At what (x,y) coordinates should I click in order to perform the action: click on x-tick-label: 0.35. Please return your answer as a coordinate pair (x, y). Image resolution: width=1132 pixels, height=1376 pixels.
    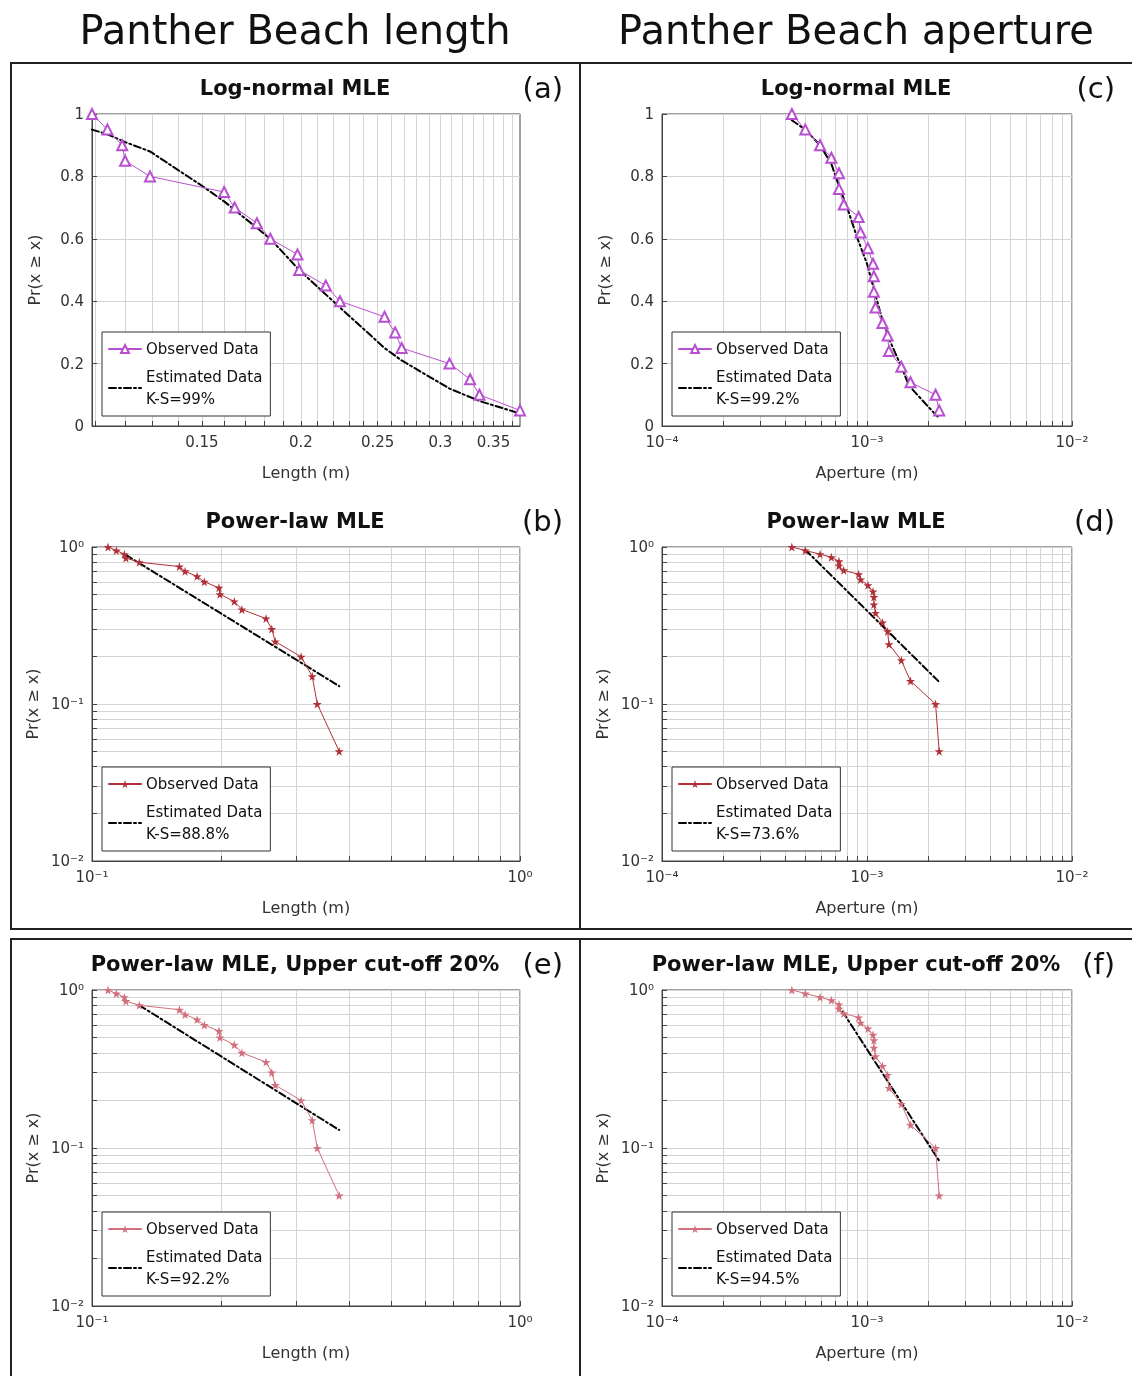
    Looking at the image, I should click on (493, 441).